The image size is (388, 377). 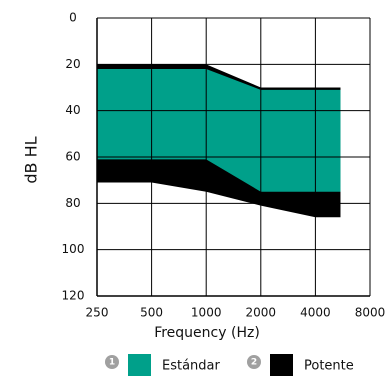 What do you see at coordinates (191, 366) in the screenshot?
I see `legend-label: Estándar` at bounding box center [191, 366].